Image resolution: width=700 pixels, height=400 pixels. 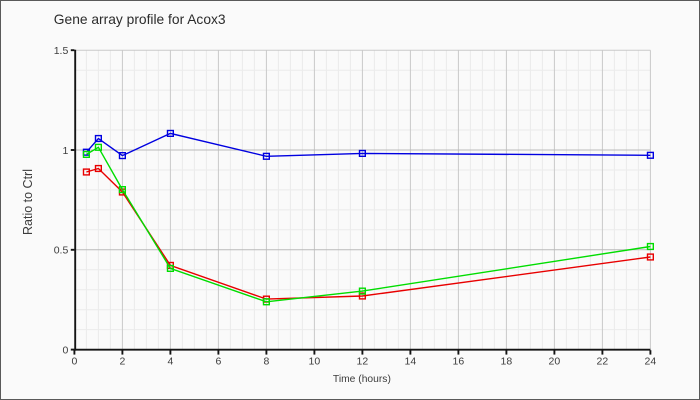 I want to click on svg-text: 24, so click(x=651, y=362).